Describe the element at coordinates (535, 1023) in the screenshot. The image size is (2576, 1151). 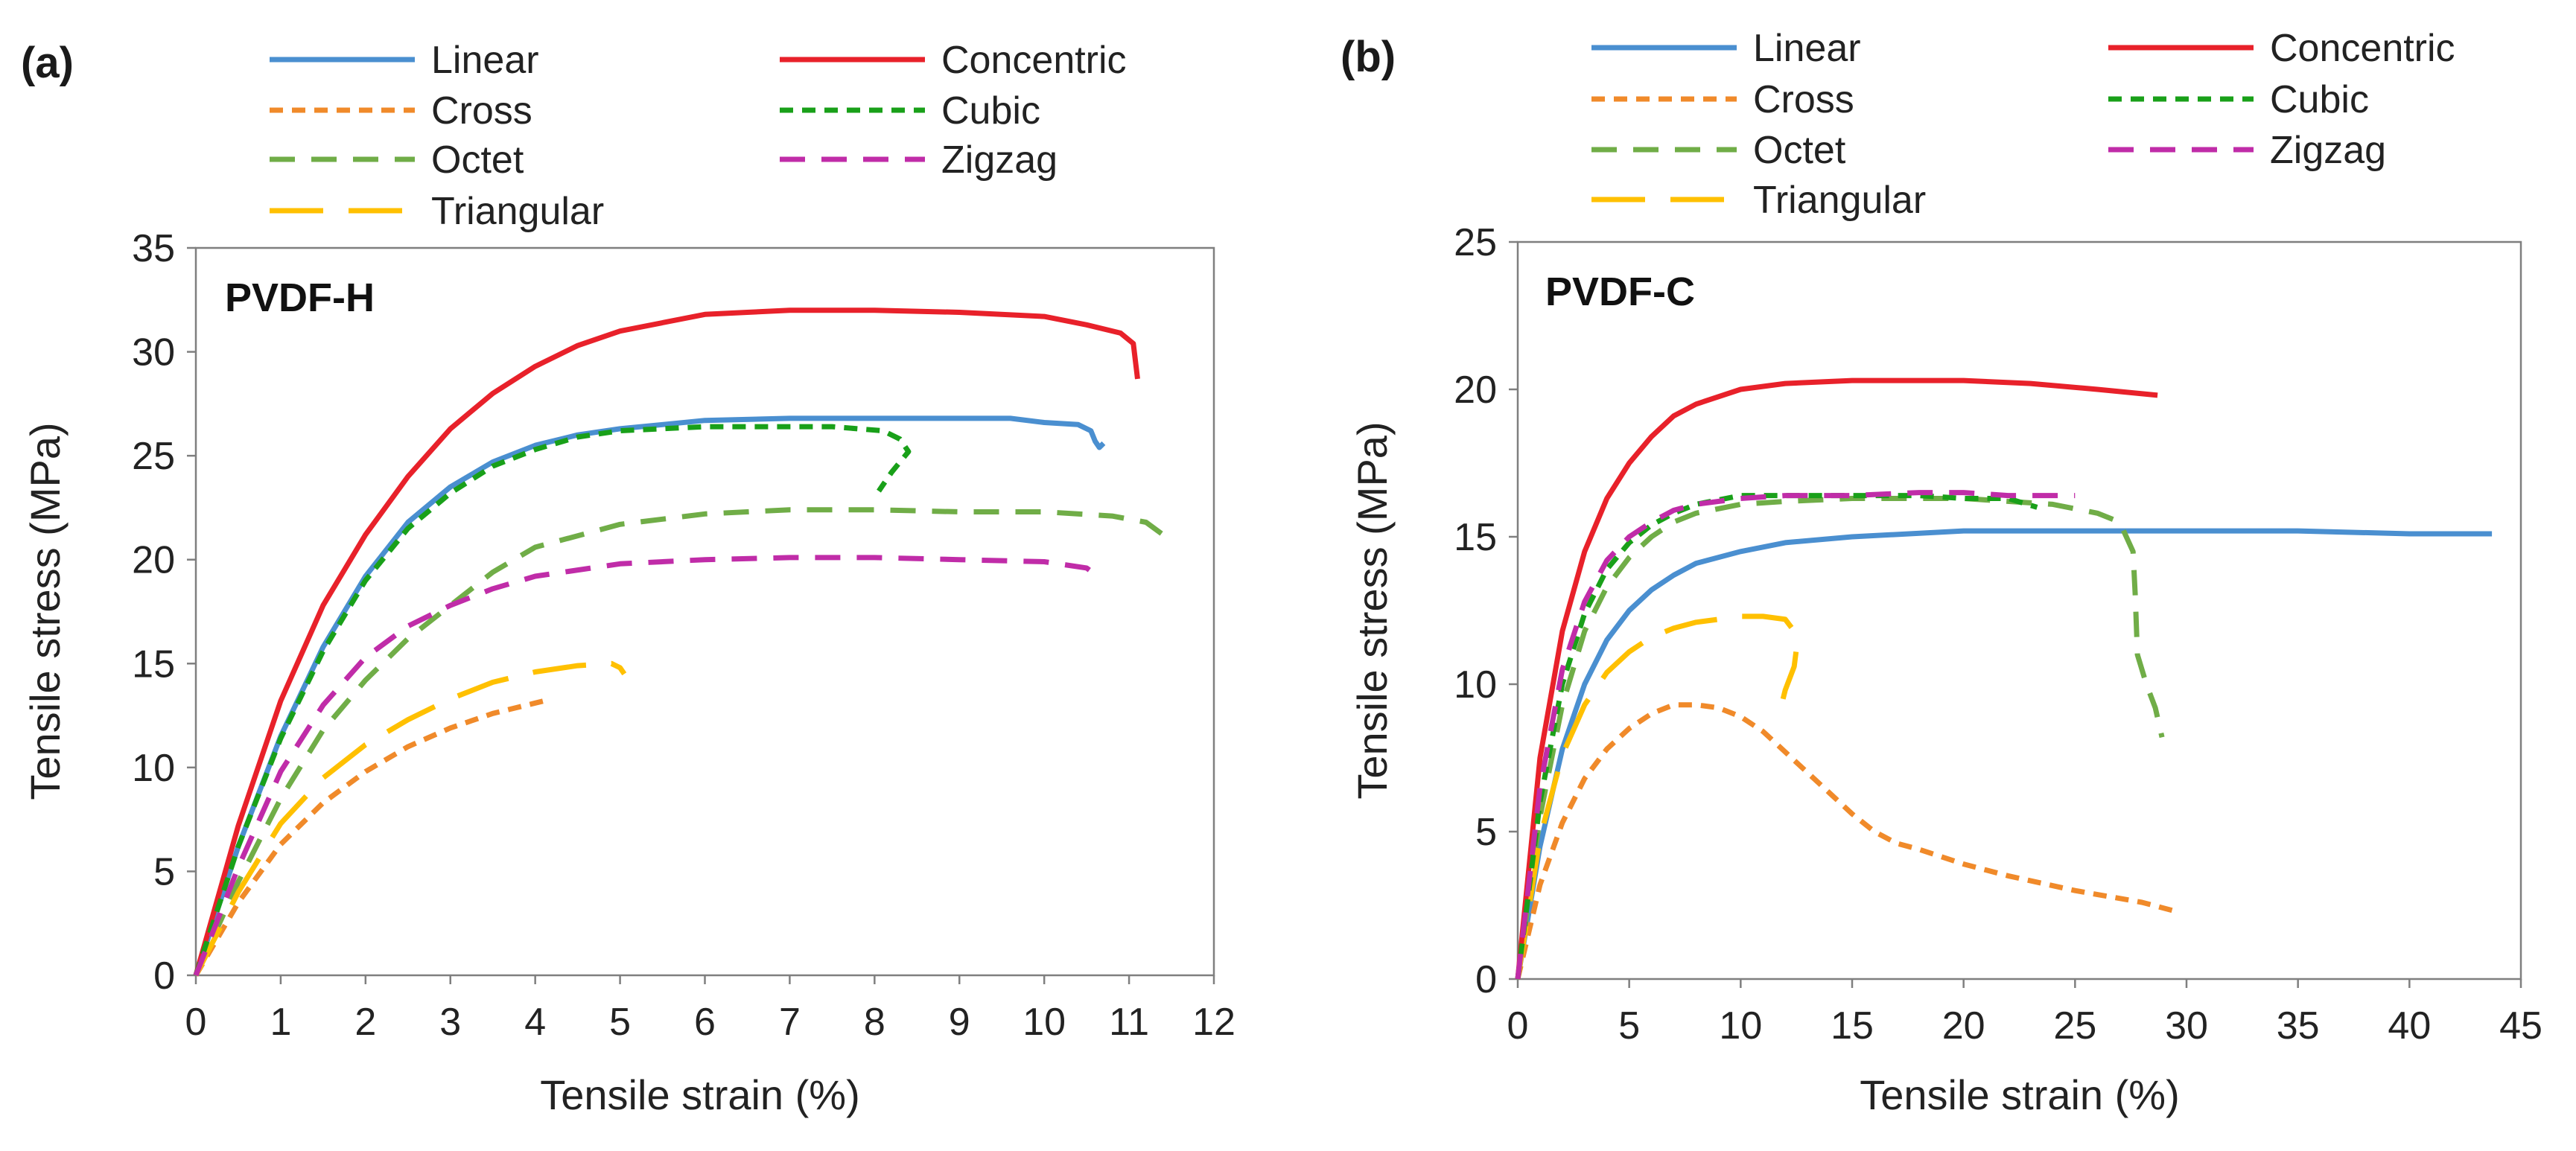
I see `x-tick-label: 4` at that location.